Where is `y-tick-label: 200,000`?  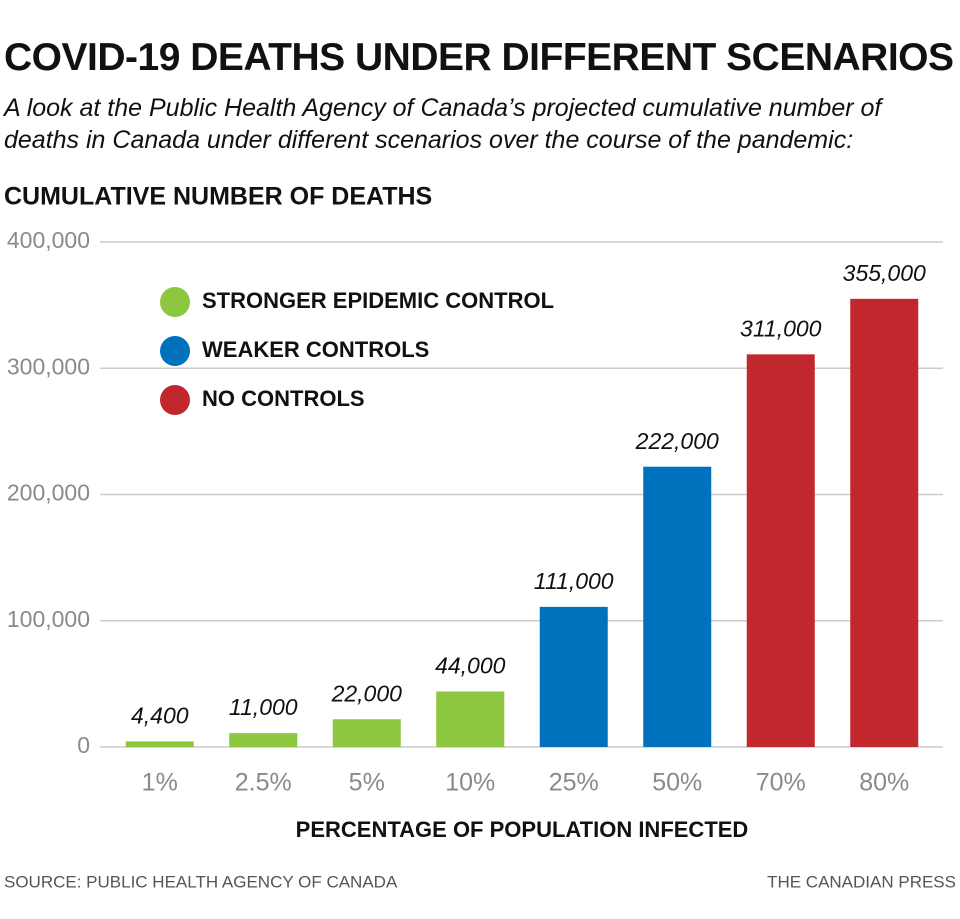 y-tick-label: 200,000 is located at coordinates (48, 493).